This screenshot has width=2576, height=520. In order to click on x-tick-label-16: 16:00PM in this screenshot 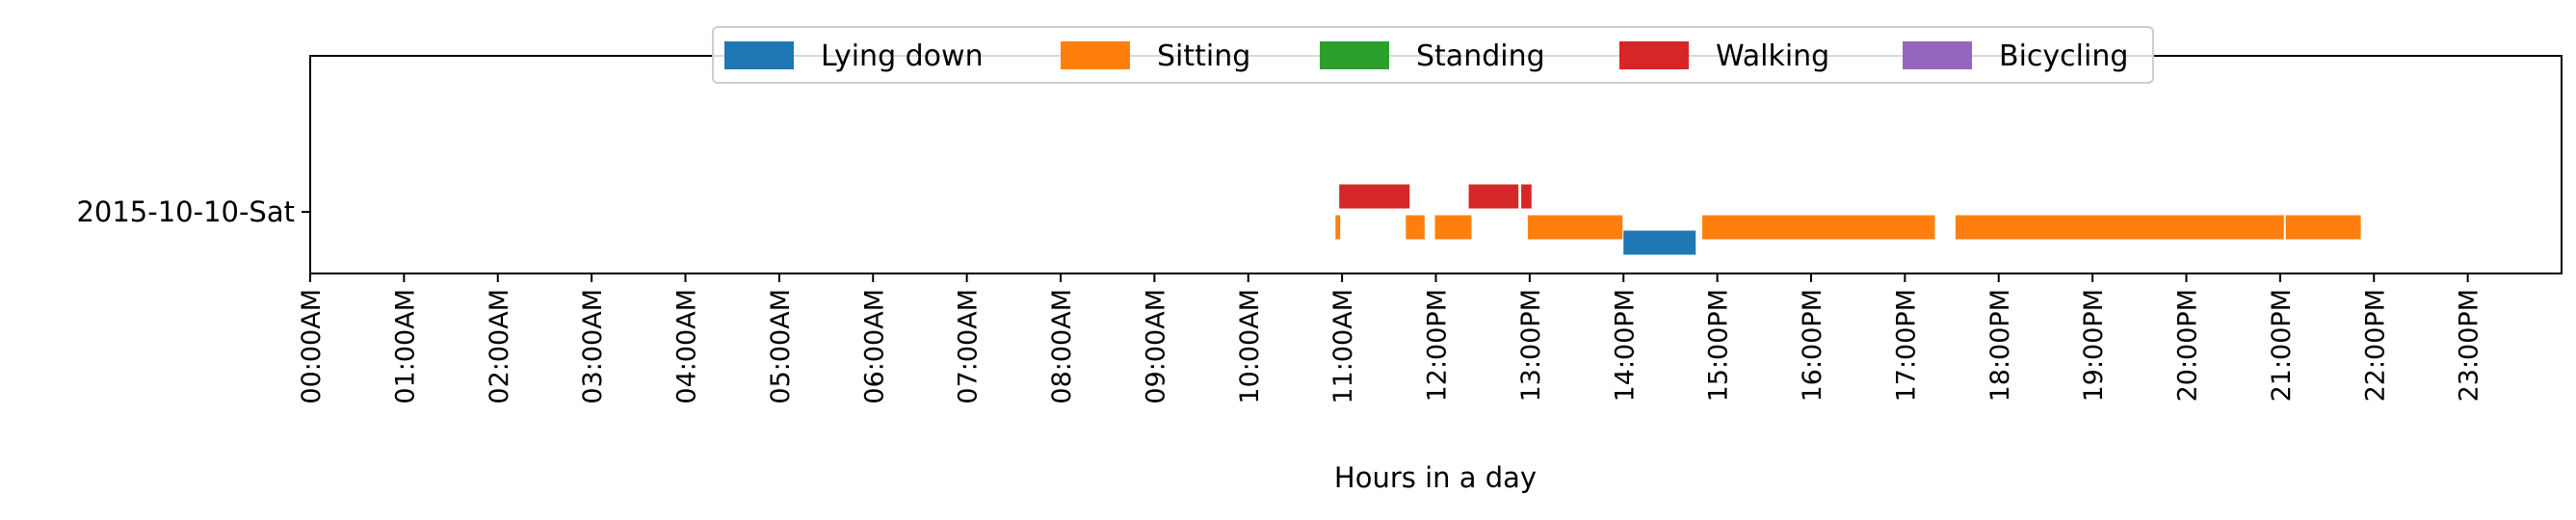, I will do `click(1813, 345)`.